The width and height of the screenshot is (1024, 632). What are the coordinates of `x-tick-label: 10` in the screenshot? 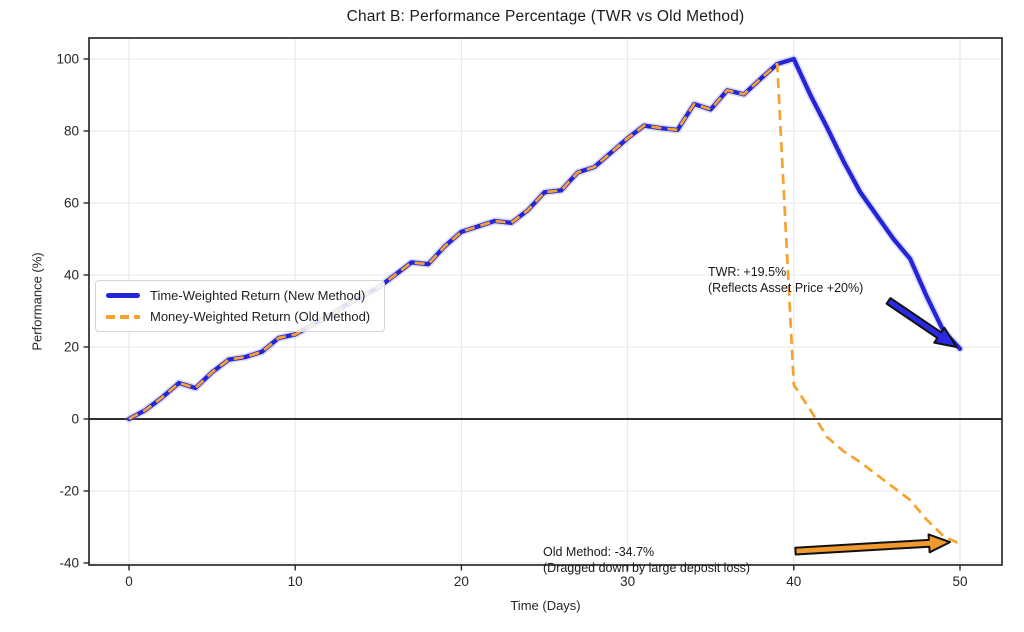 It's located at (295, 581).